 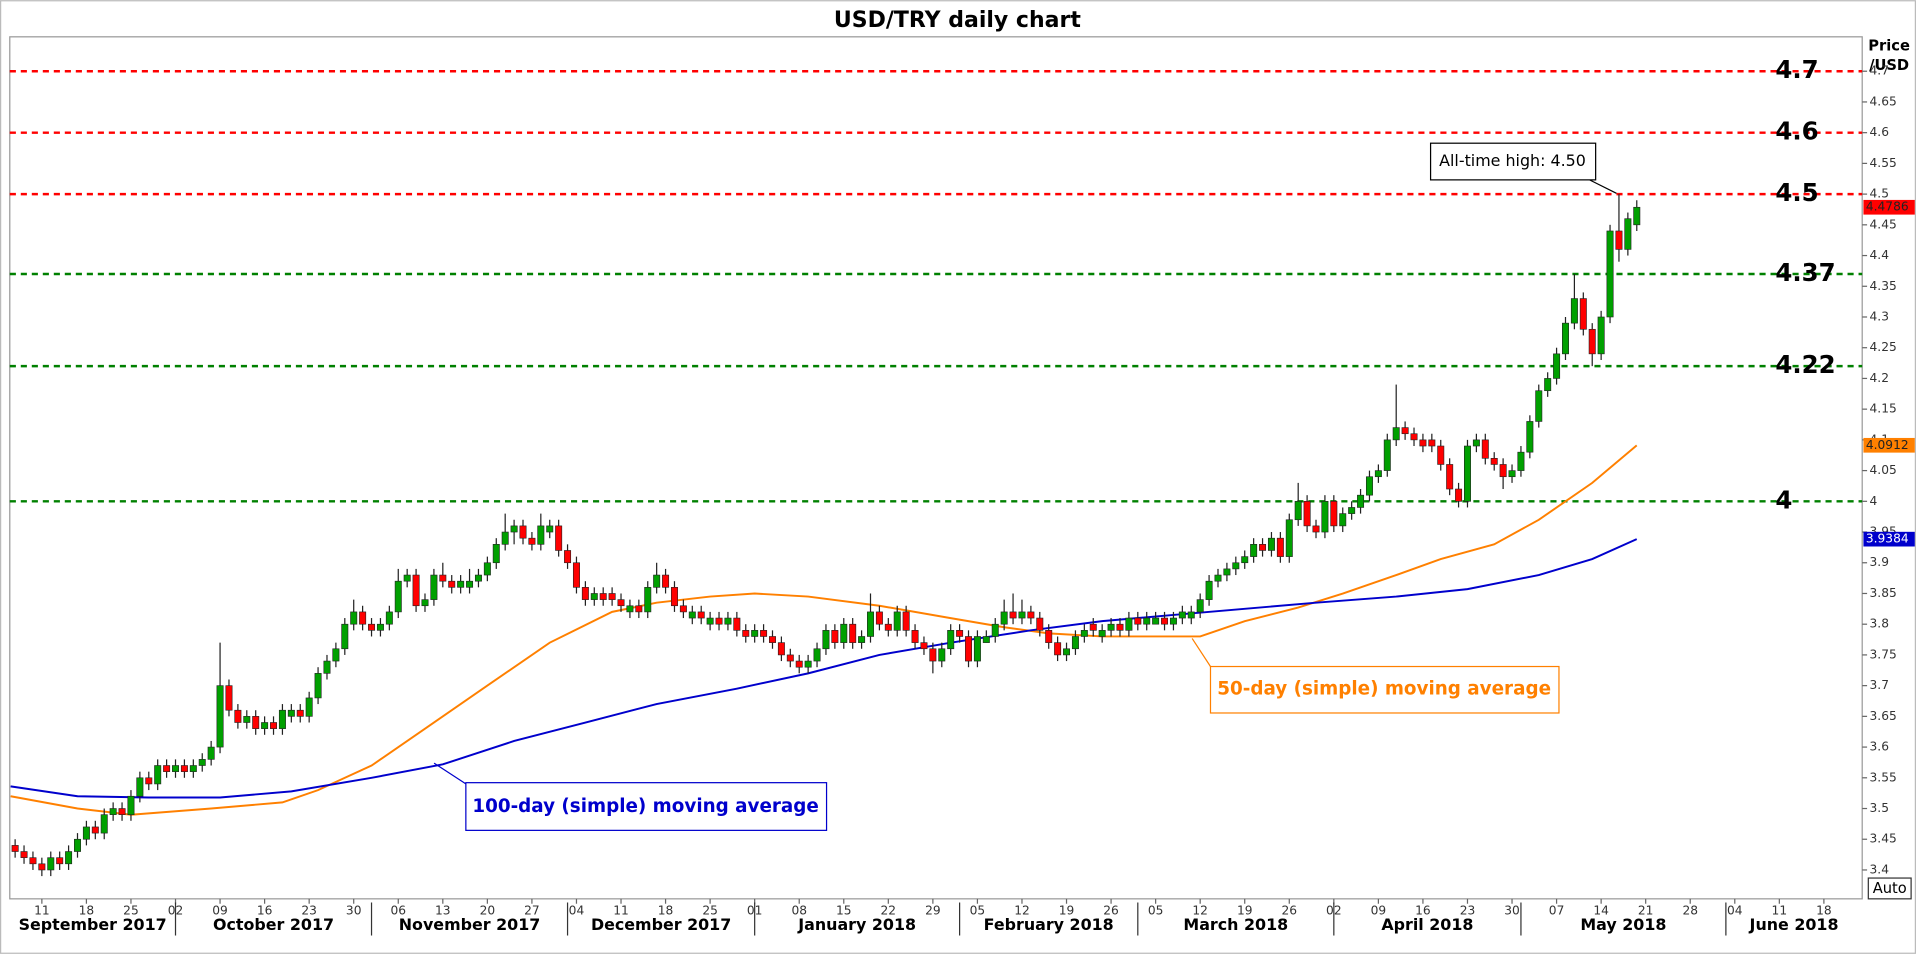 What do you see at coordinates (1880, 869) in the screenshot?
I see `y-tick-label: 3.4` at bounding box center [1880, 869].